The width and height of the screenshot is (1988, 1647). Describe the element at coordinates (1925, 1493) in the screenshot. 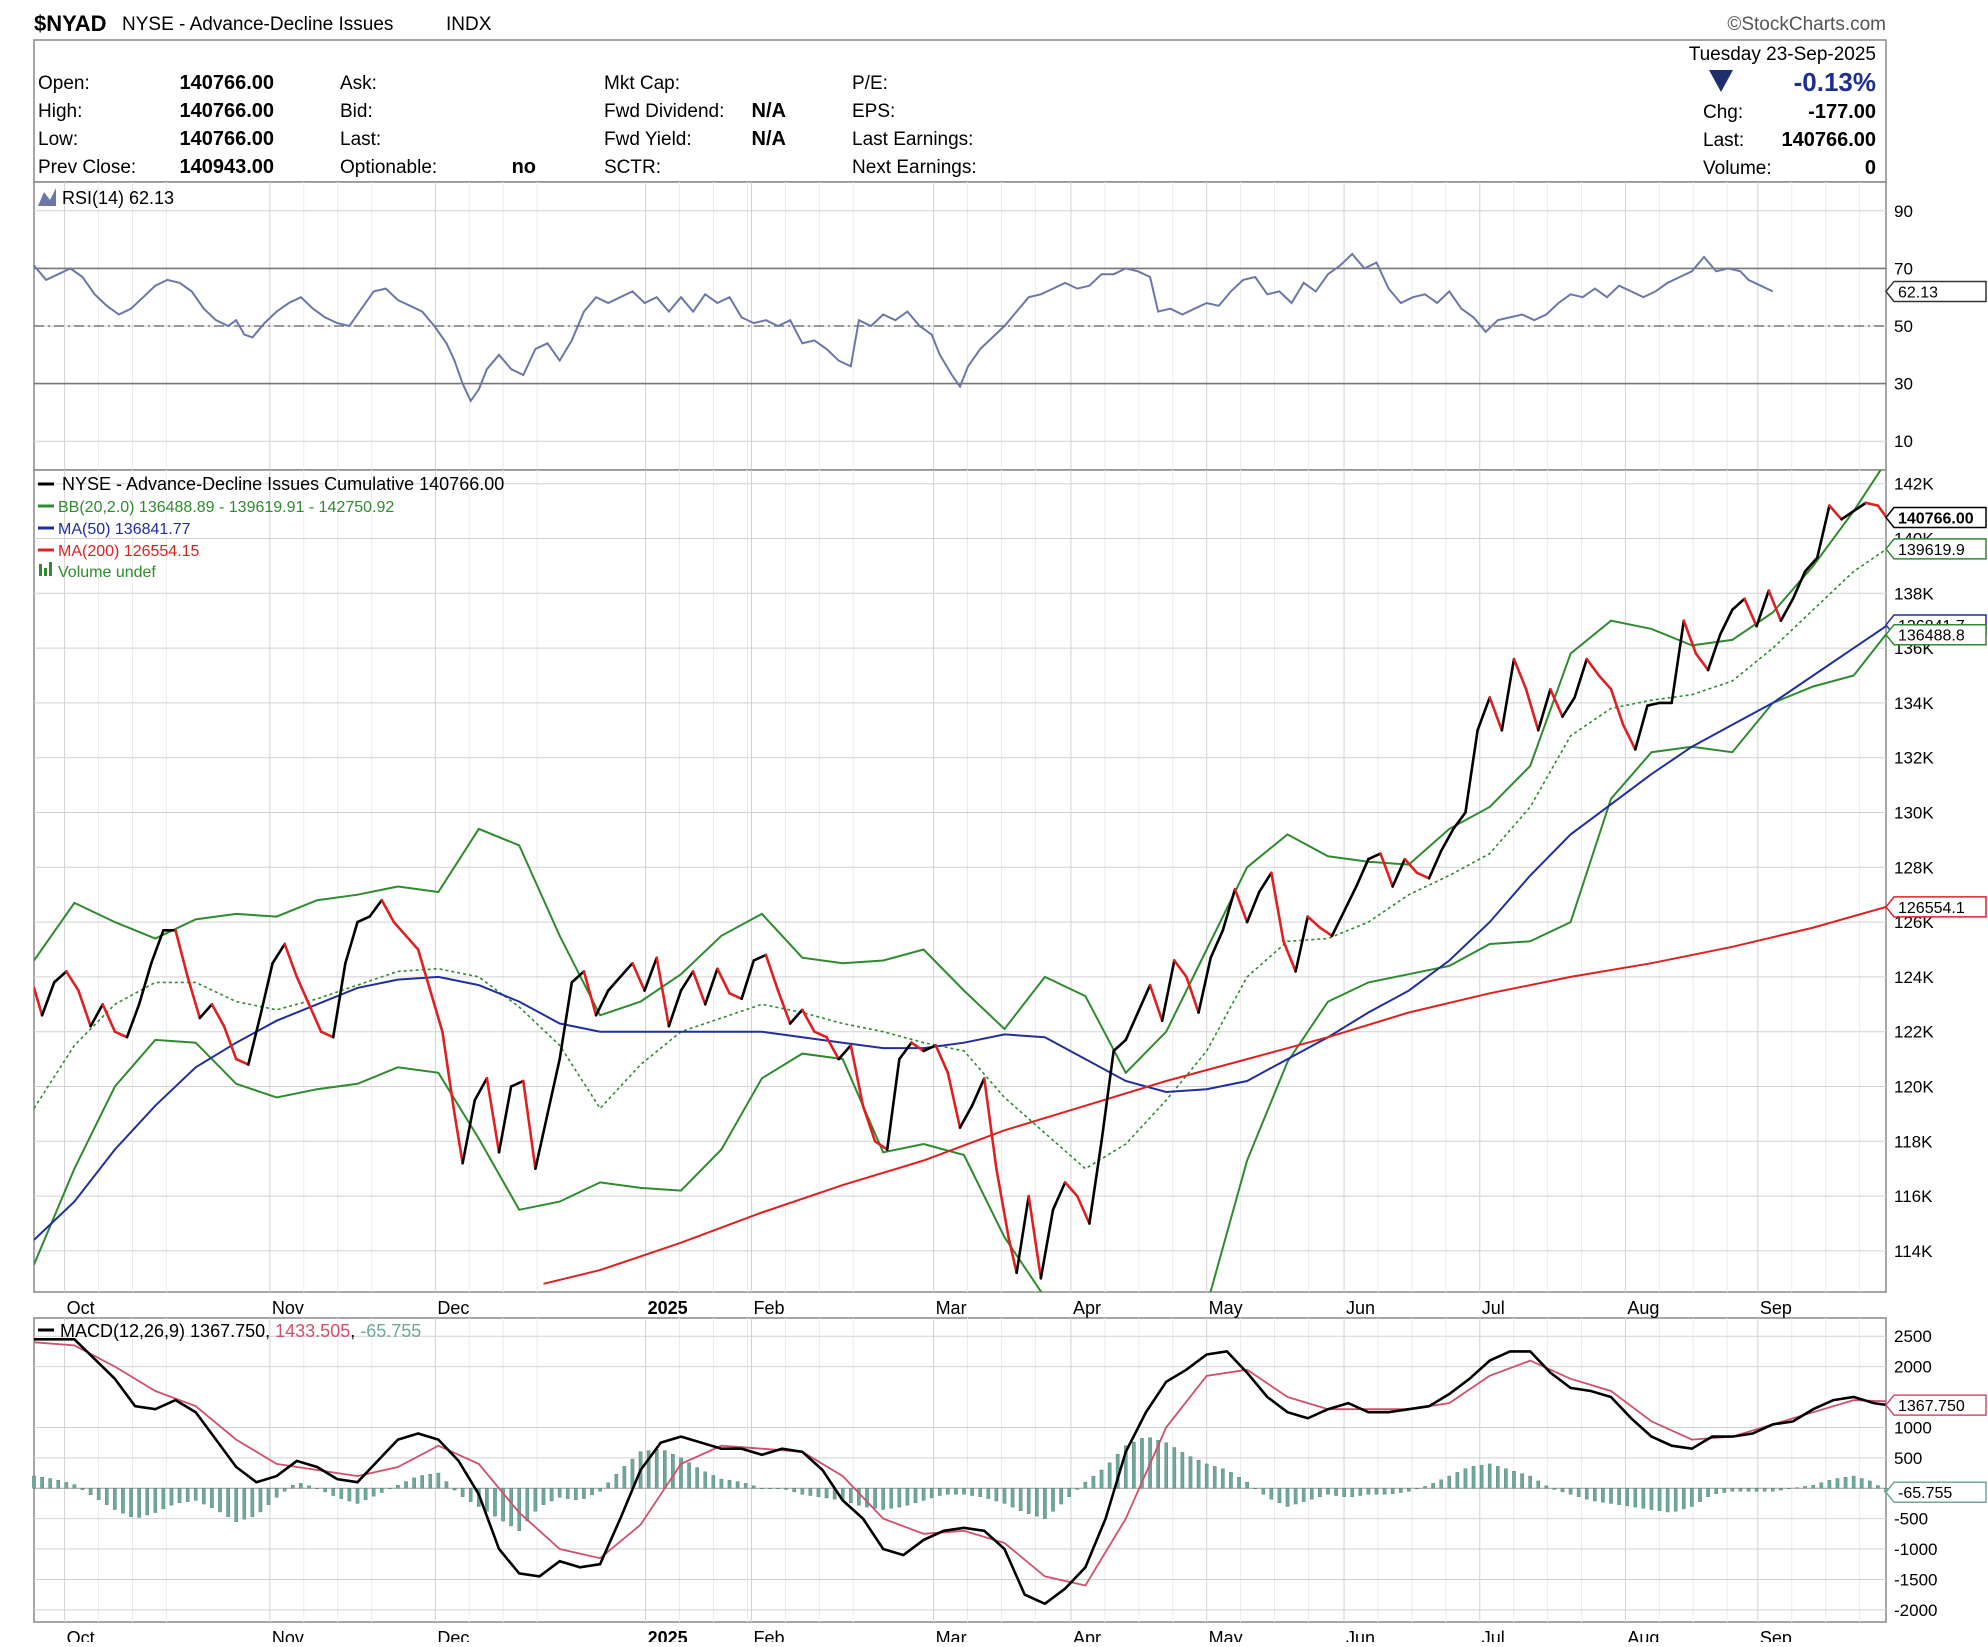

I see `macd-tag-histogram-tag-label: -65.755` at that location.